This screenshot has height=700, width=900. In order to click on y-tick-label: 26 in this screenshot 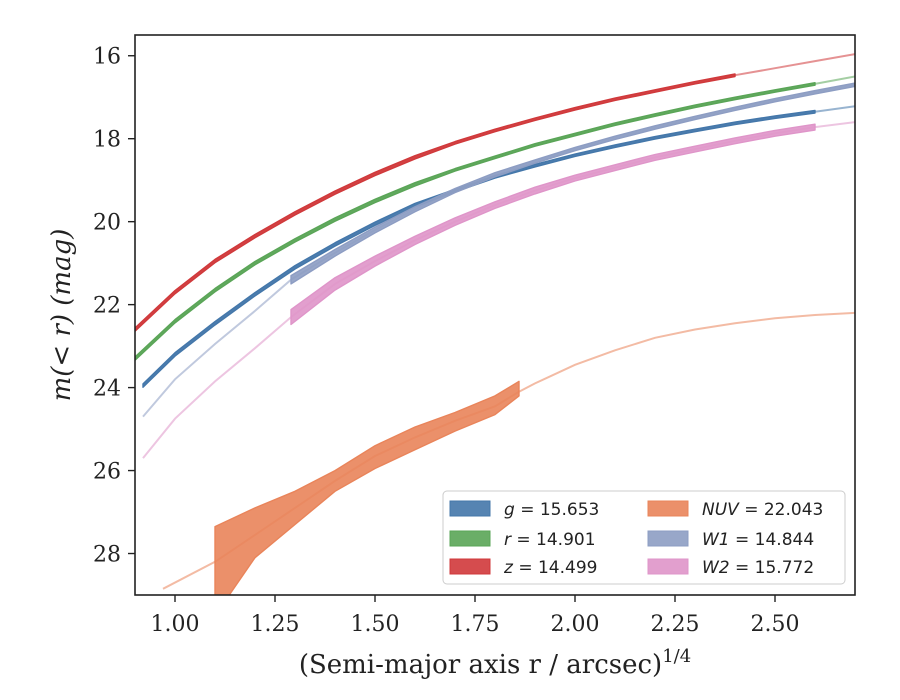, I will do `click(107, 472)`.